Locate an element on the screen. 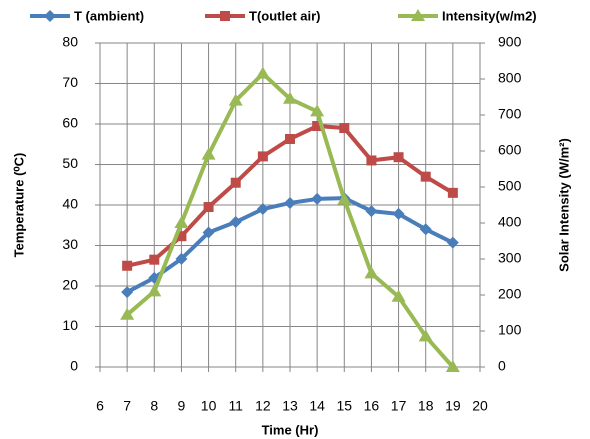 The image size is (590, 439). y2-tick-label: 400 is located at coordinates (510, 222).